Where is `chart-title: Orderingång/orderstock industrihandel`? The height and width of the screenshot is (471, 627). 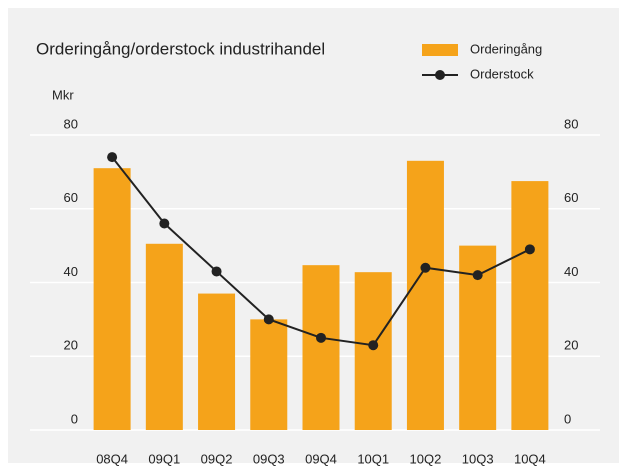
chart-title: Orderingång/orderstock industrihandel is located at coordinates (180, 48).